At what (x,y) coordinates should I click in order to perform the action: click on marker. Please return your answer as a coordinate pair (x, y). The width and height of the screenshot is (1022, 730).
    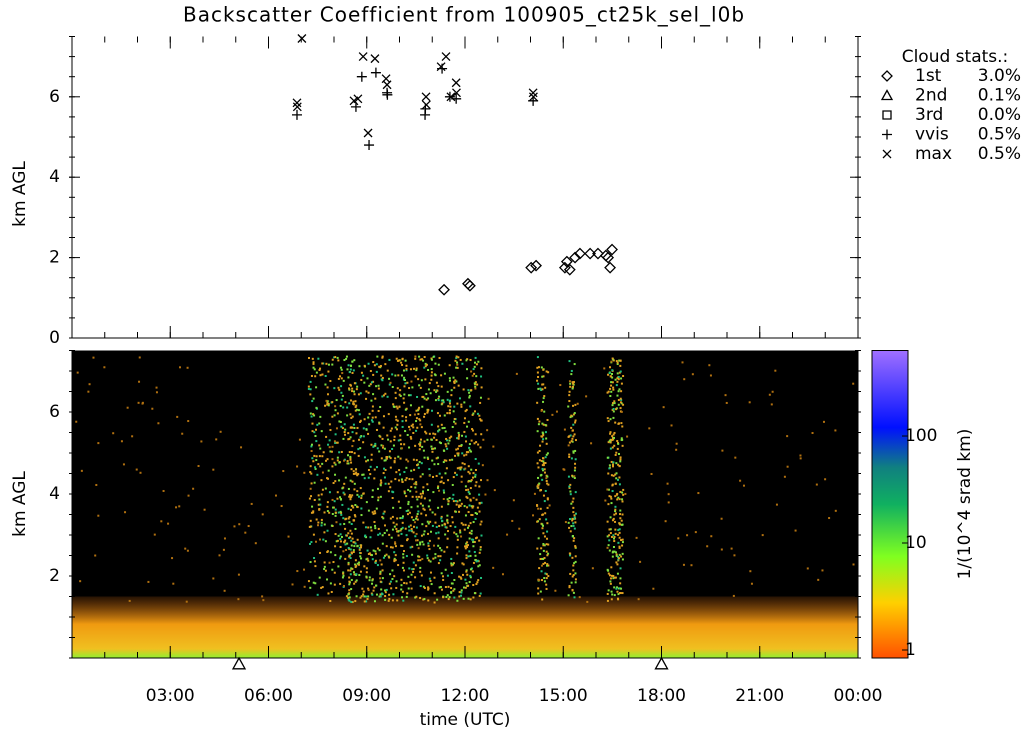
    Looking at the image, I should click on (456, 93).